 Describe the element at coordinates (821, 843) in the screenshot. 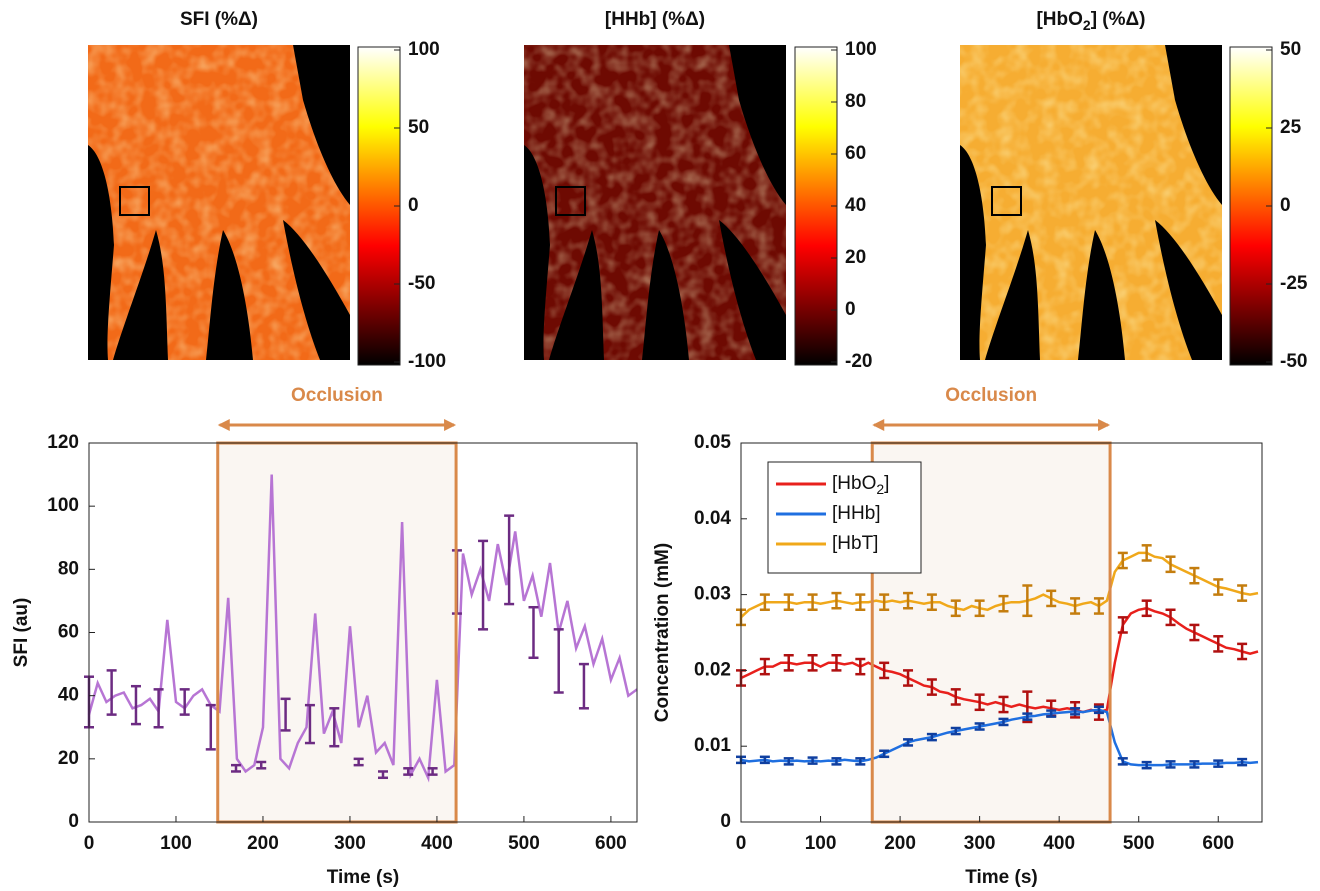

I see `x-tick-label: 100` at that location.